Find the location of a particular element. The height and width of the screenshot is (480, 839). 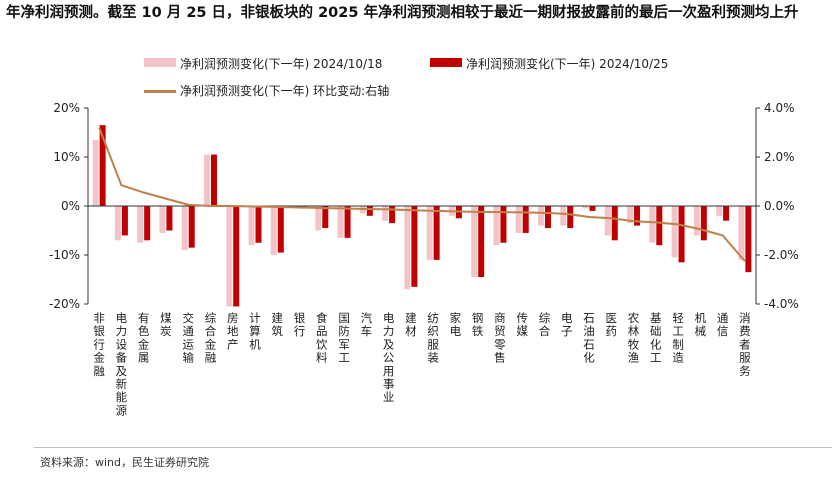

x-tick-label-char: 用 is located at coordinates (389, 371).